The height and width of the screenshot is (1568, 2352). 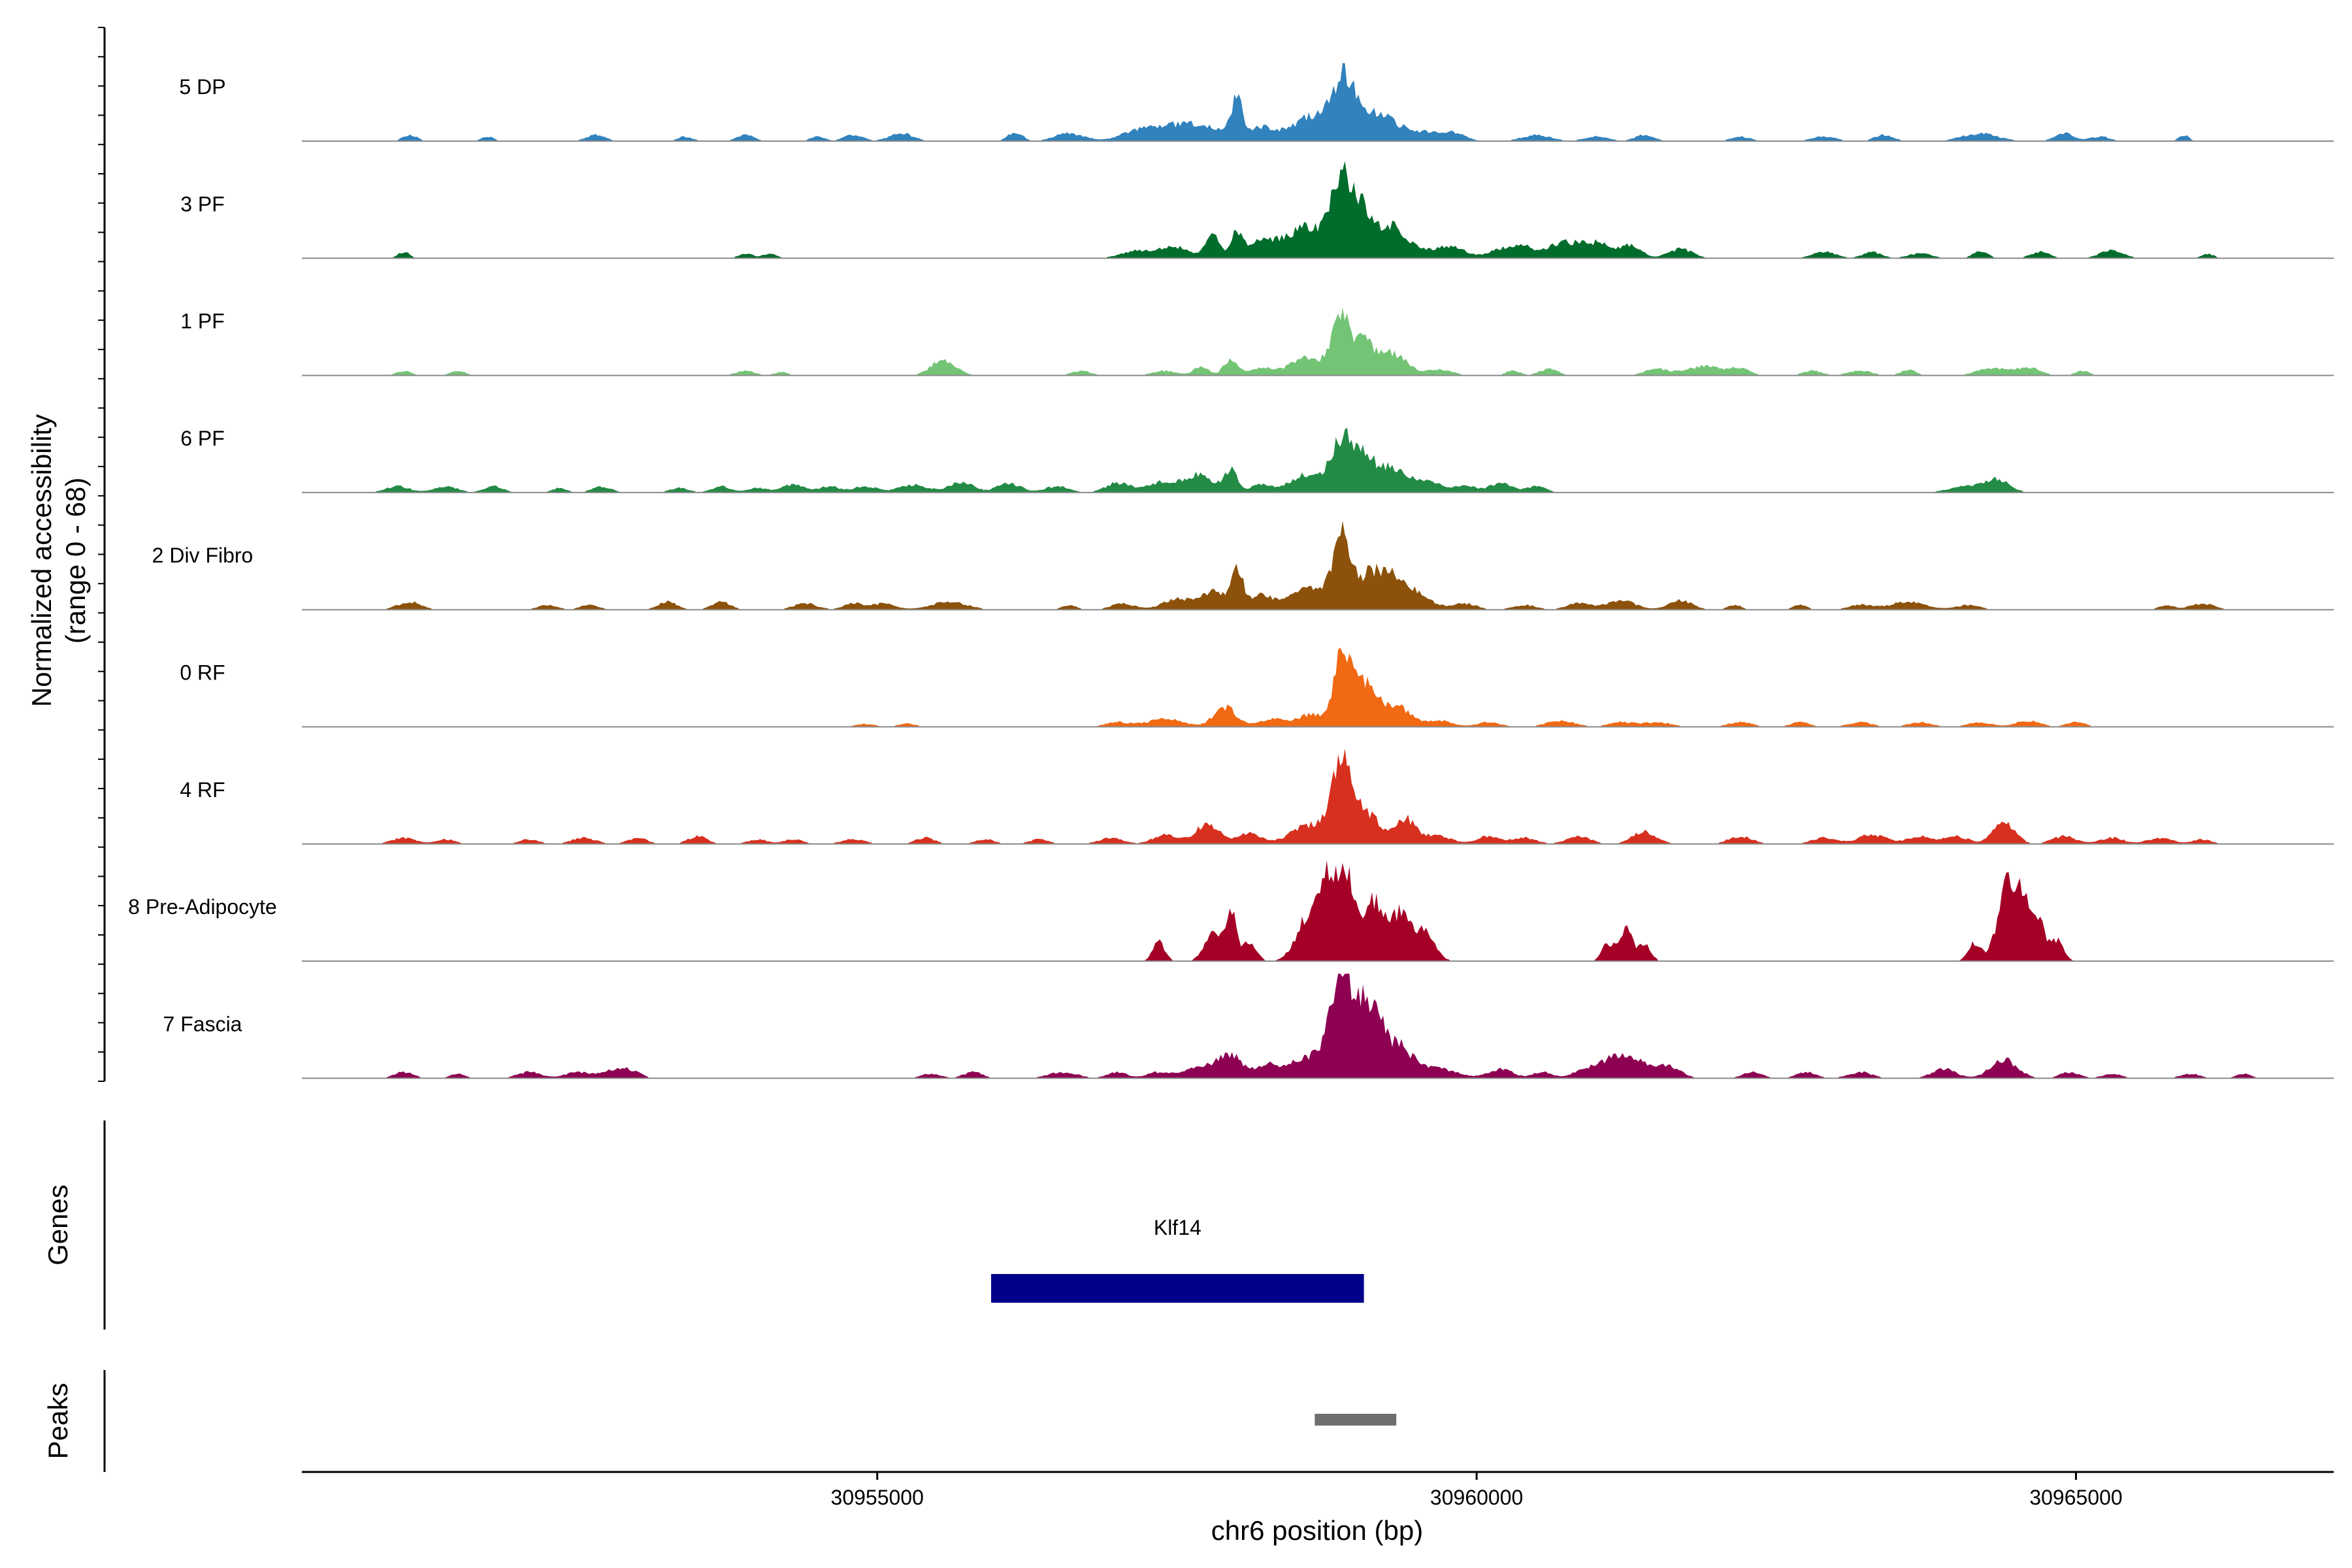 I want to click on gene-label: Klf14, so click(x=1177, y=1227).